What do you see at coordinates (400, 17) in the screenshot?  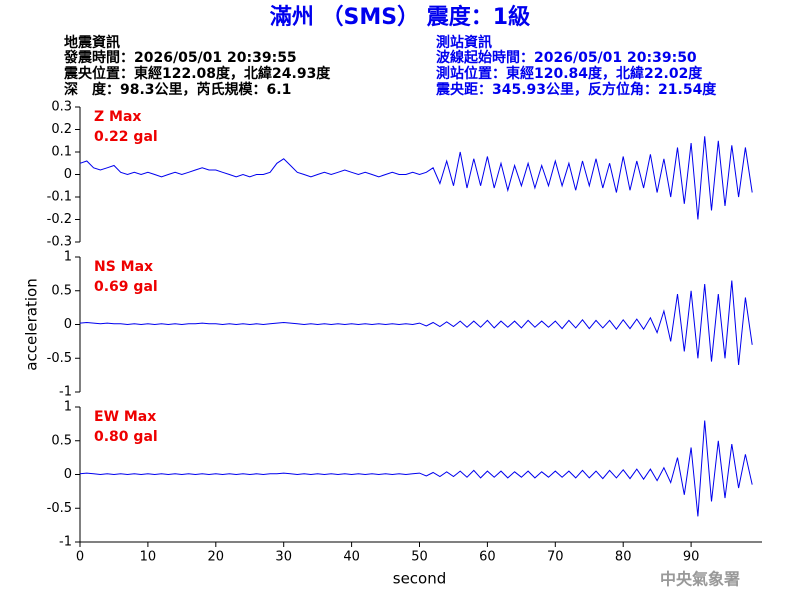 I see `title: 滿州 （SMS） 震度：1級` at bounding box center [400, 17].